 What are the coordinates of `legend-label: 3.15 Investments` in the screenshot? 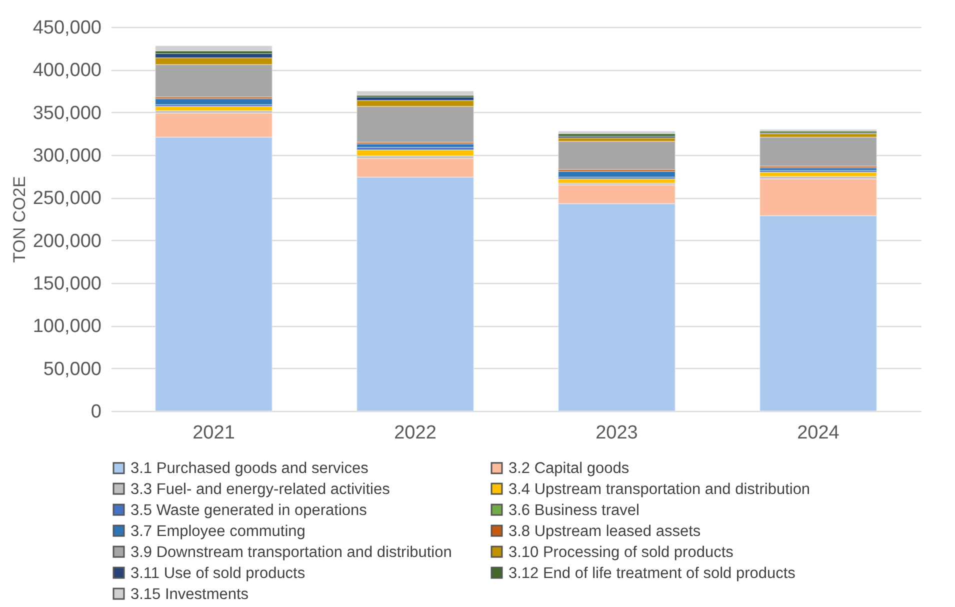 It's located at (189, 594).